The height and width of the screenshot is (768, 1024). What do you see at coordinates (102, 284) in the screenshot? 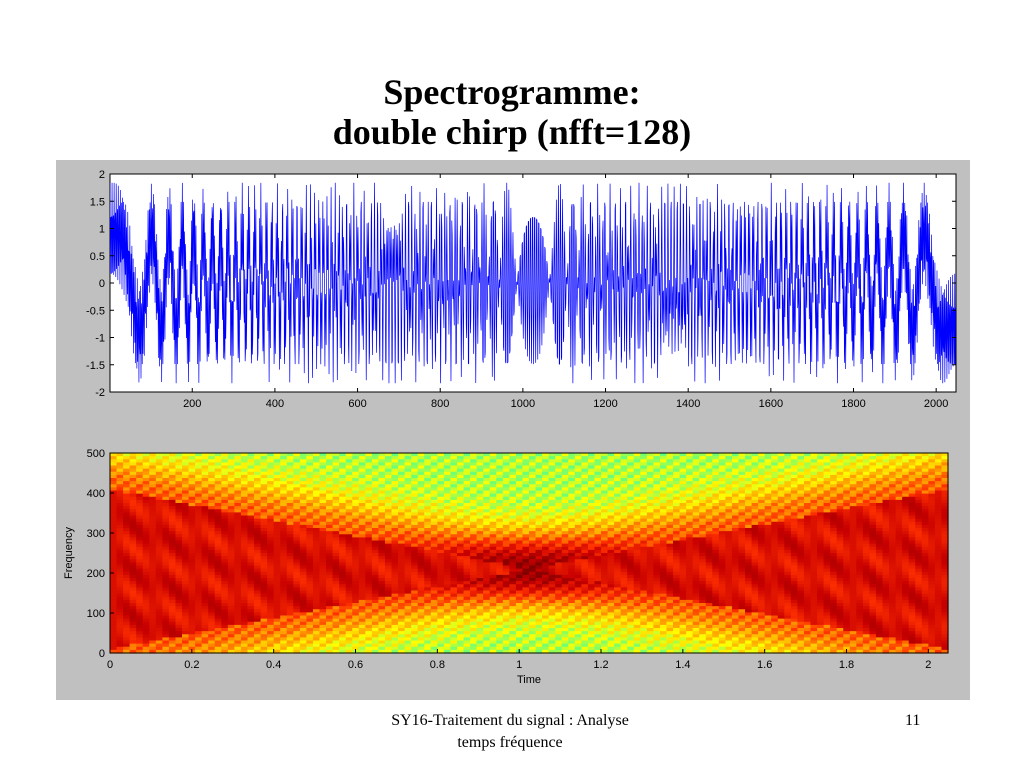
I see `signal-ytick-label: 0` at bounding box center [102, 284].